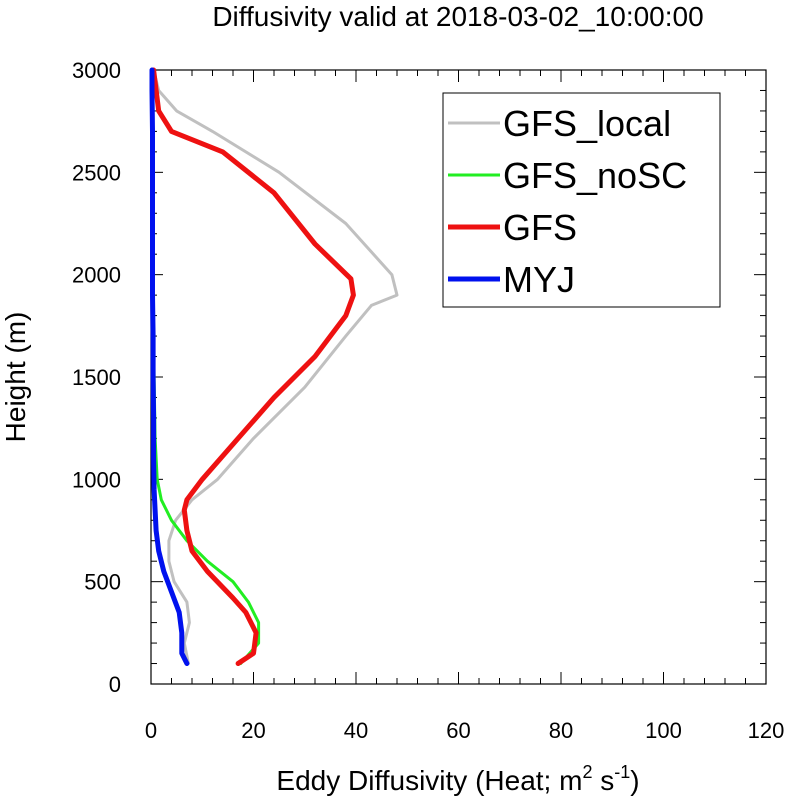 Image resolution: width=788 pixels, height=801 pixels. What do you see at coordinates (540, 227) in the screenshot?
I see `legend-label-gfs: GFS` at bounding box center [540, 227].